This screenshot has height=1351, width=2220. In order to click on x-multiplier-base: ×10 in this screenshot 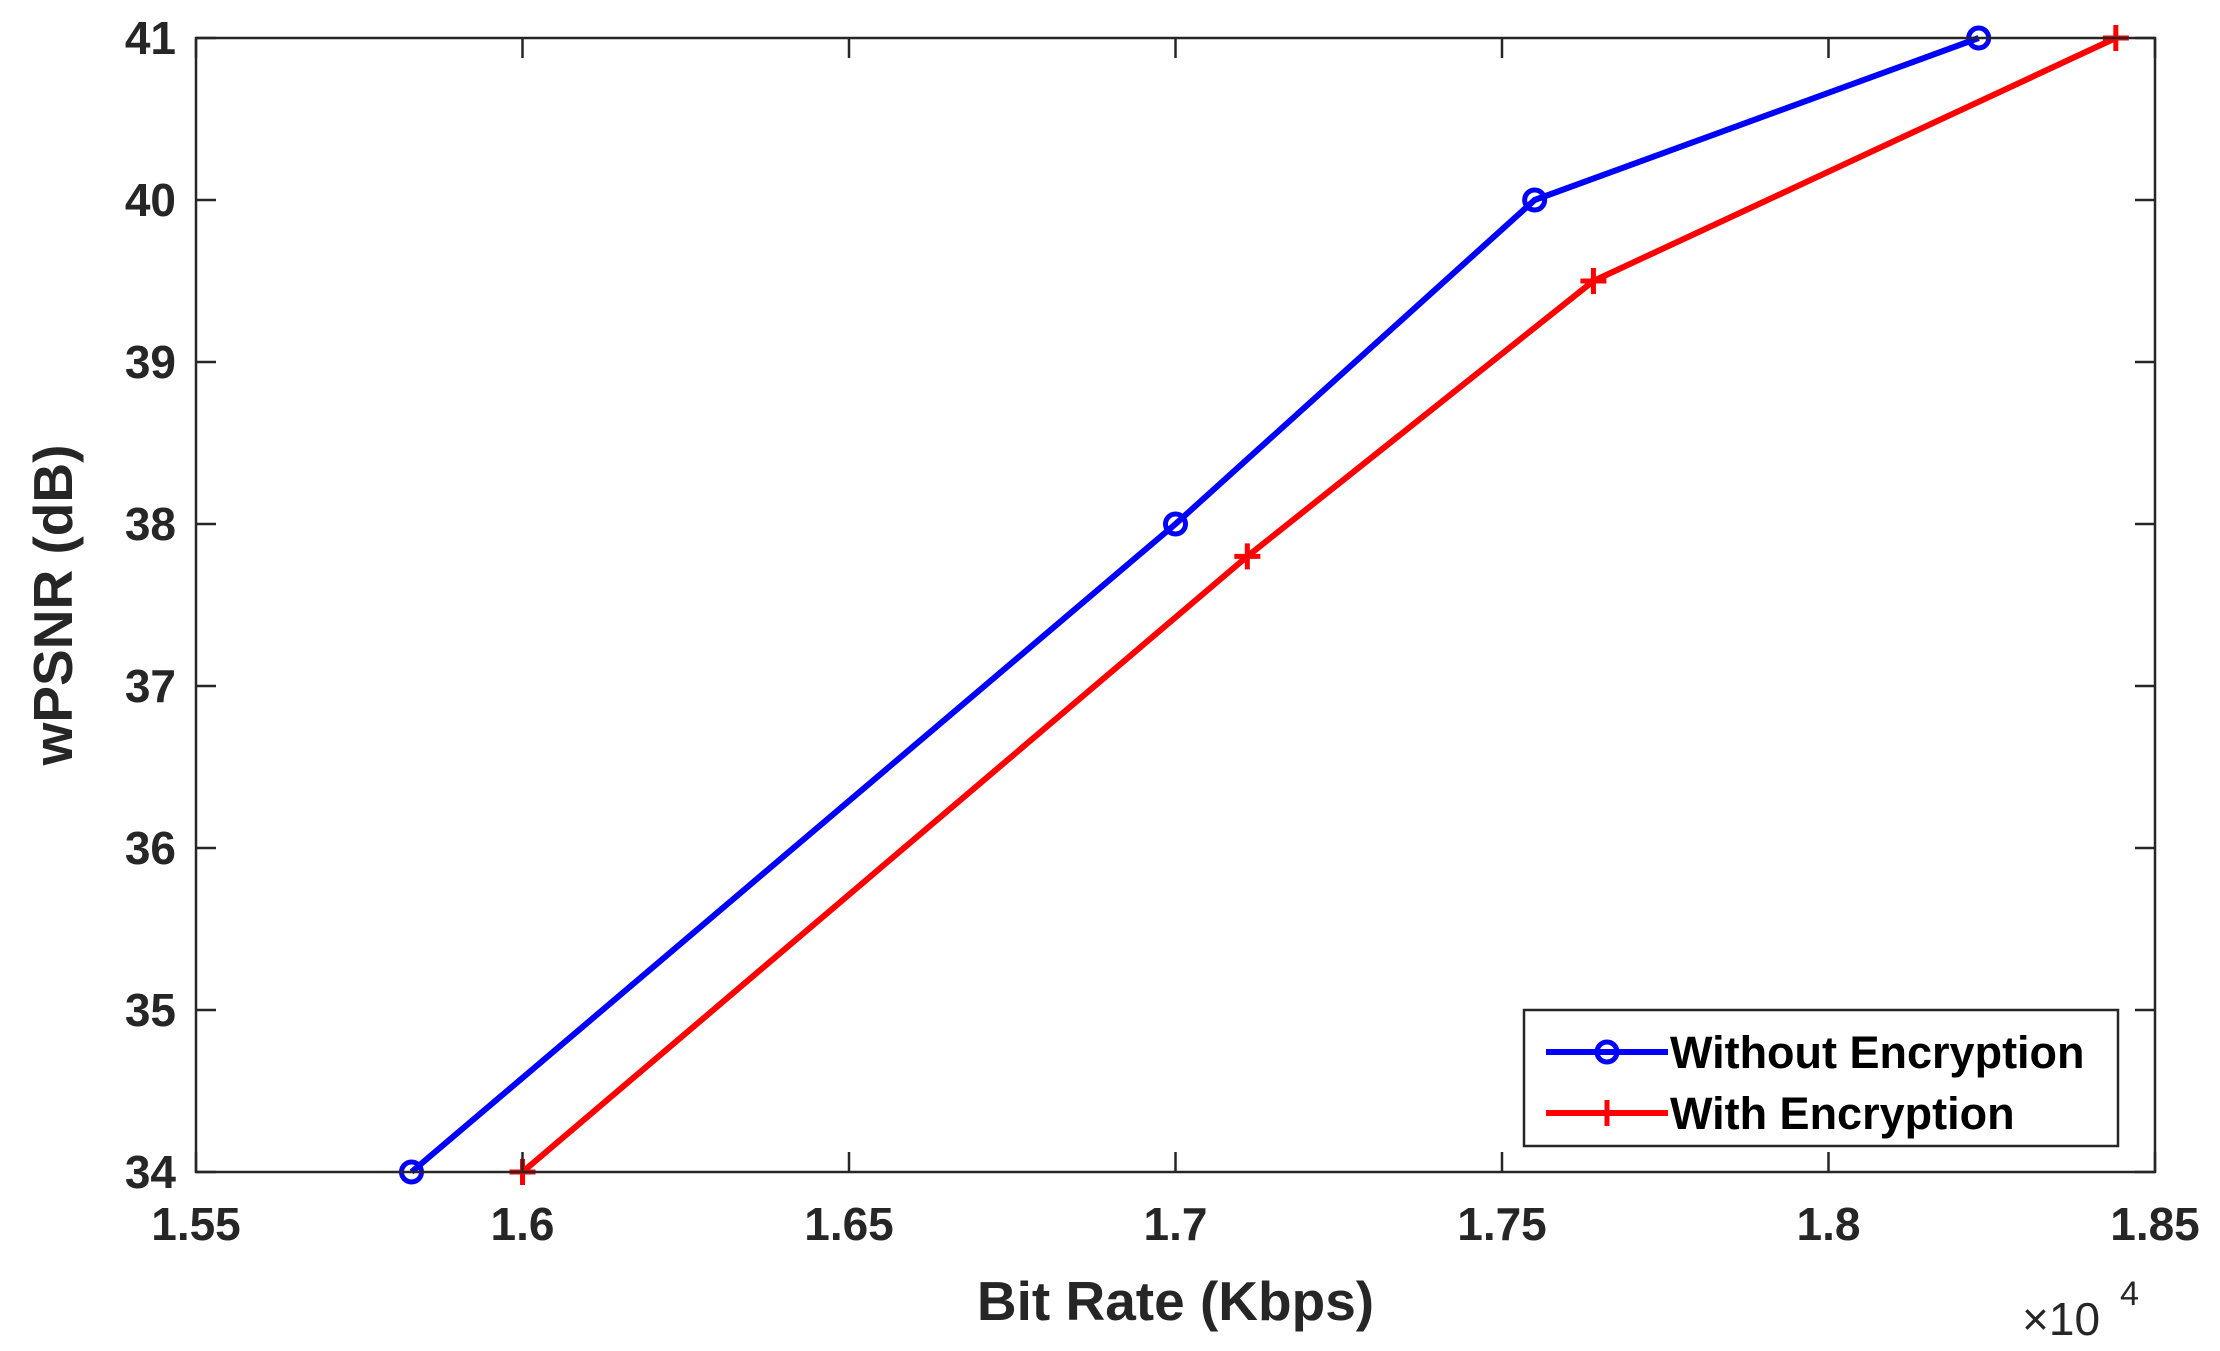, I will do `click(2061, 1319)`.